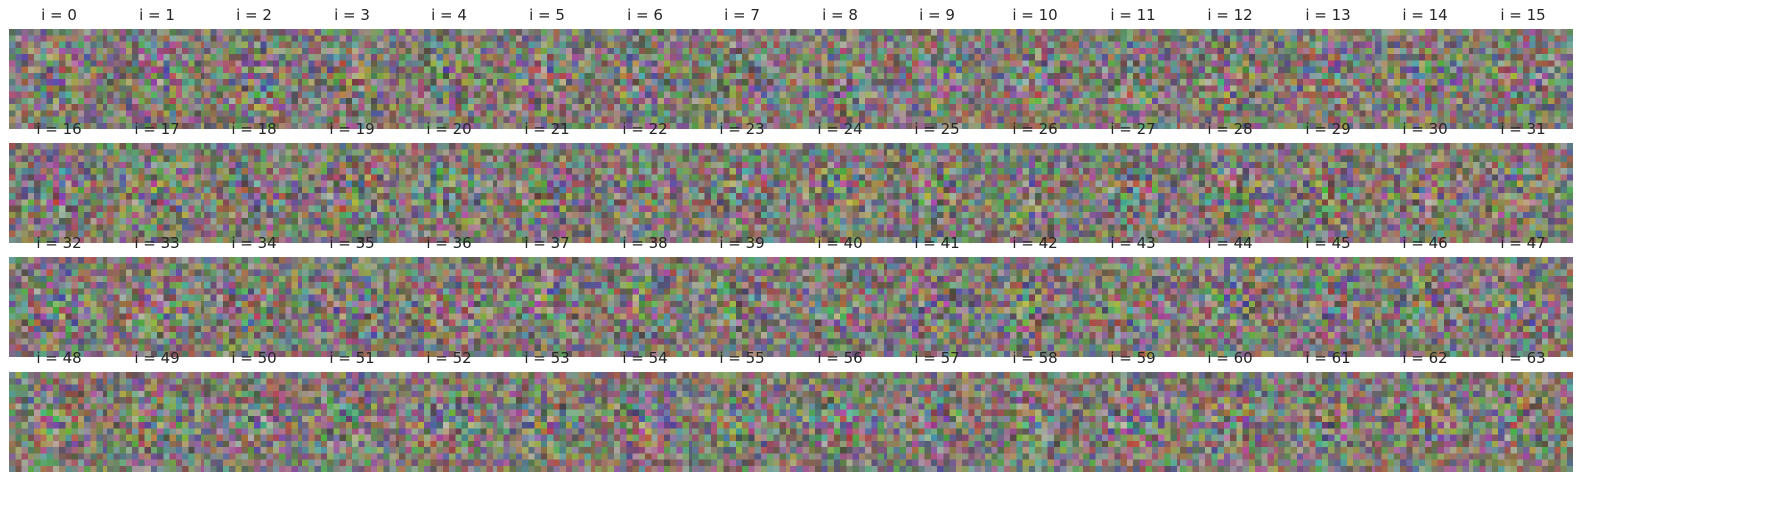 The image size is (1771, 531). I want to click on panel-title: i = 7, so click(742, 15).